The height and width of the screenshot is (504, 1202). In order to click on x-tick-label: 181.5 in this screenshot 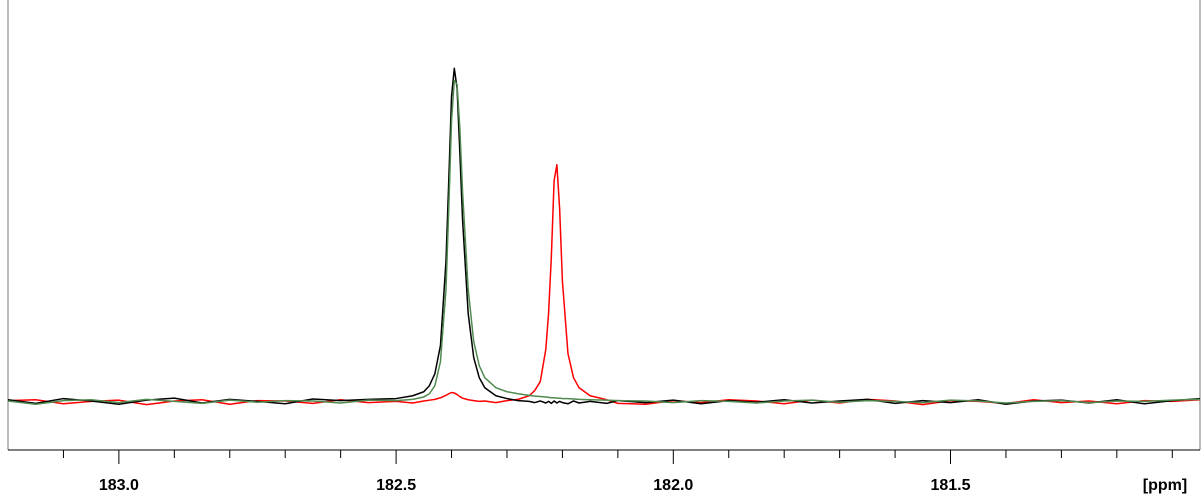, I will do `click(950, 485)`.